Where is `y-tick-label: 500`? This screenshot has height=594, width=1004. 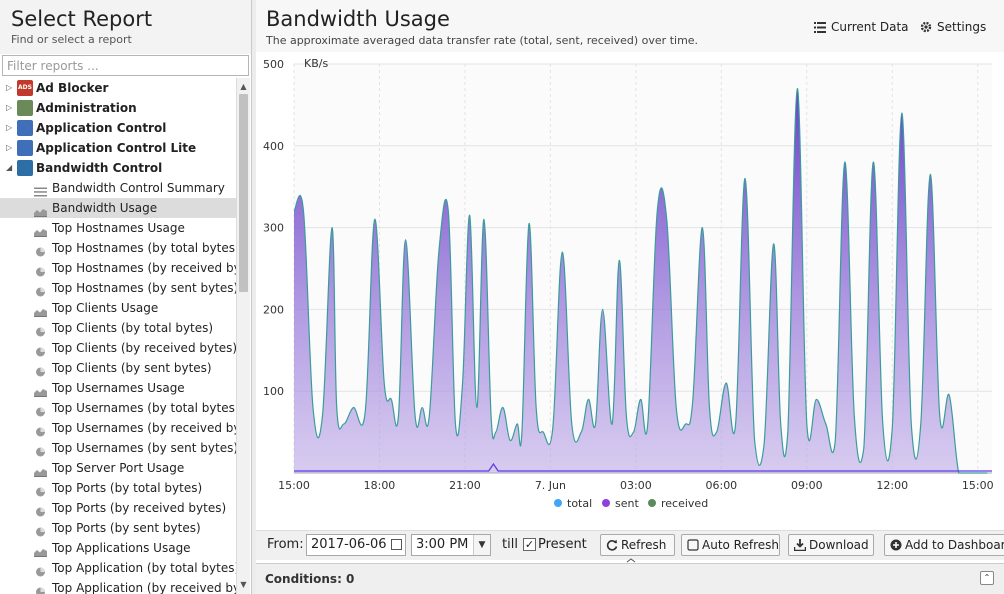 y-tick-label: 500 is located at coordinates (273, 64).